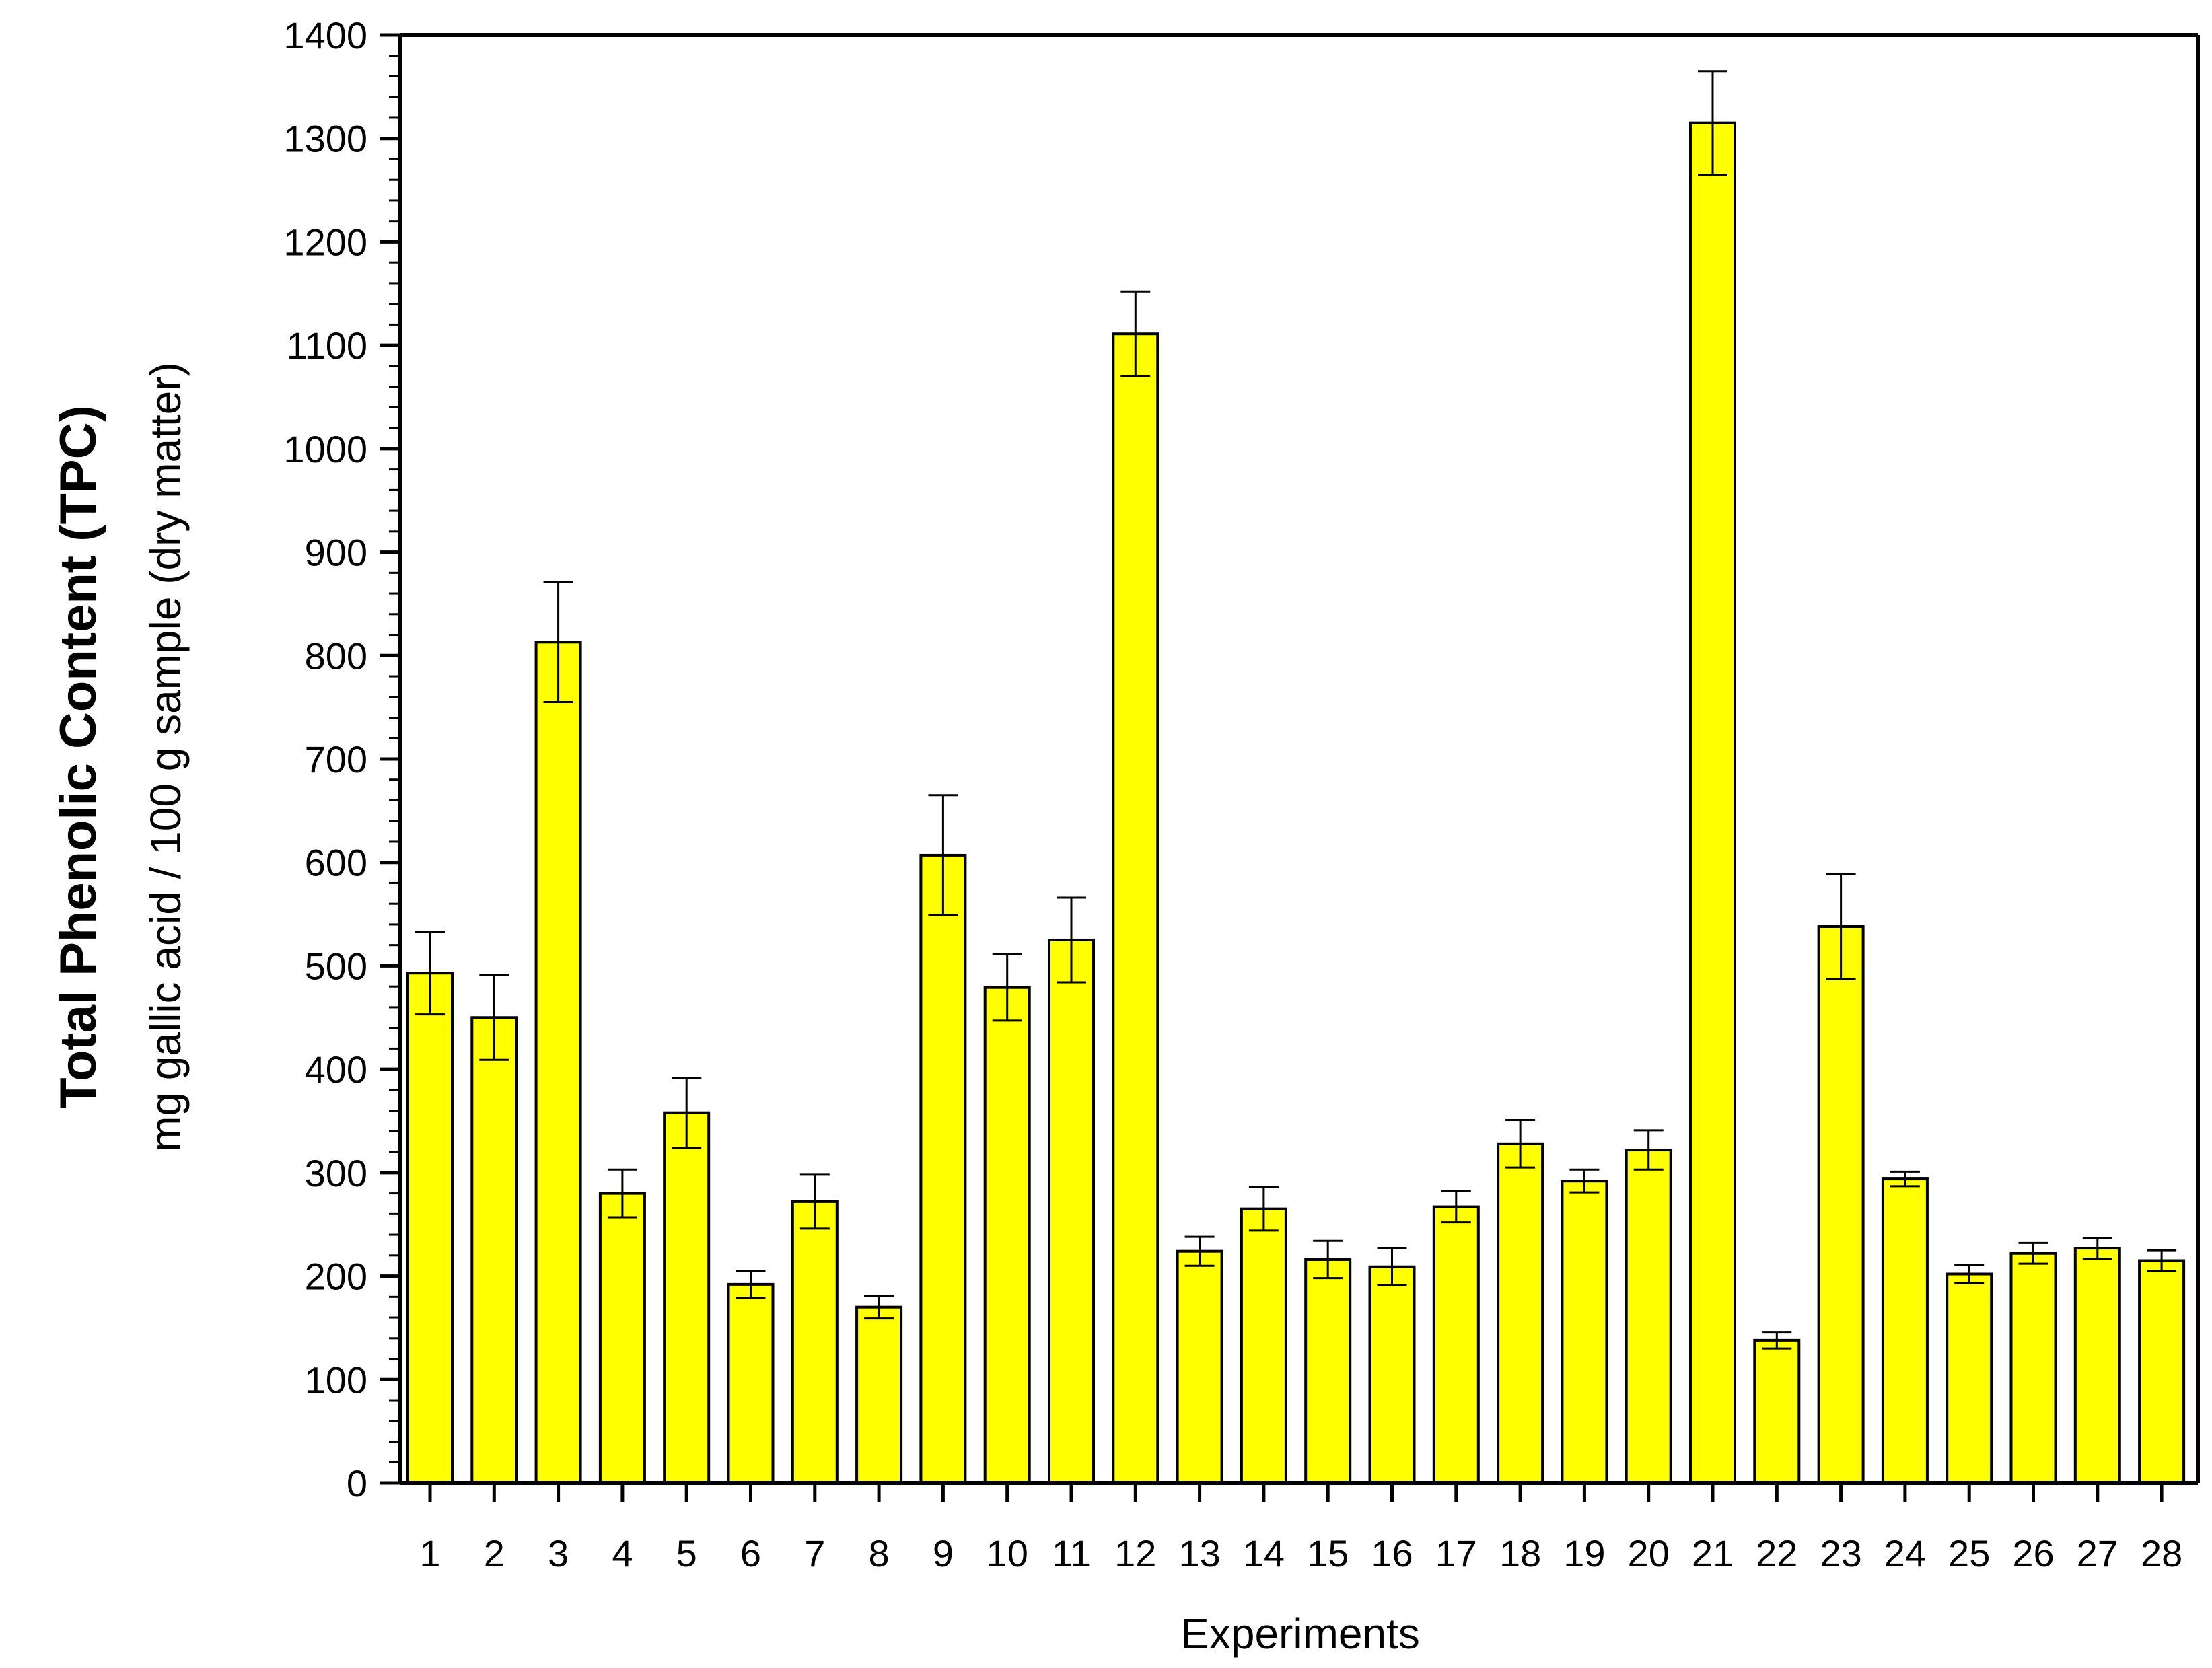  What do you see at coordinates (1007, 1553) in the screenshot?
I see `x-tick-label-10: 10` at bounding box center [1007, 1553].